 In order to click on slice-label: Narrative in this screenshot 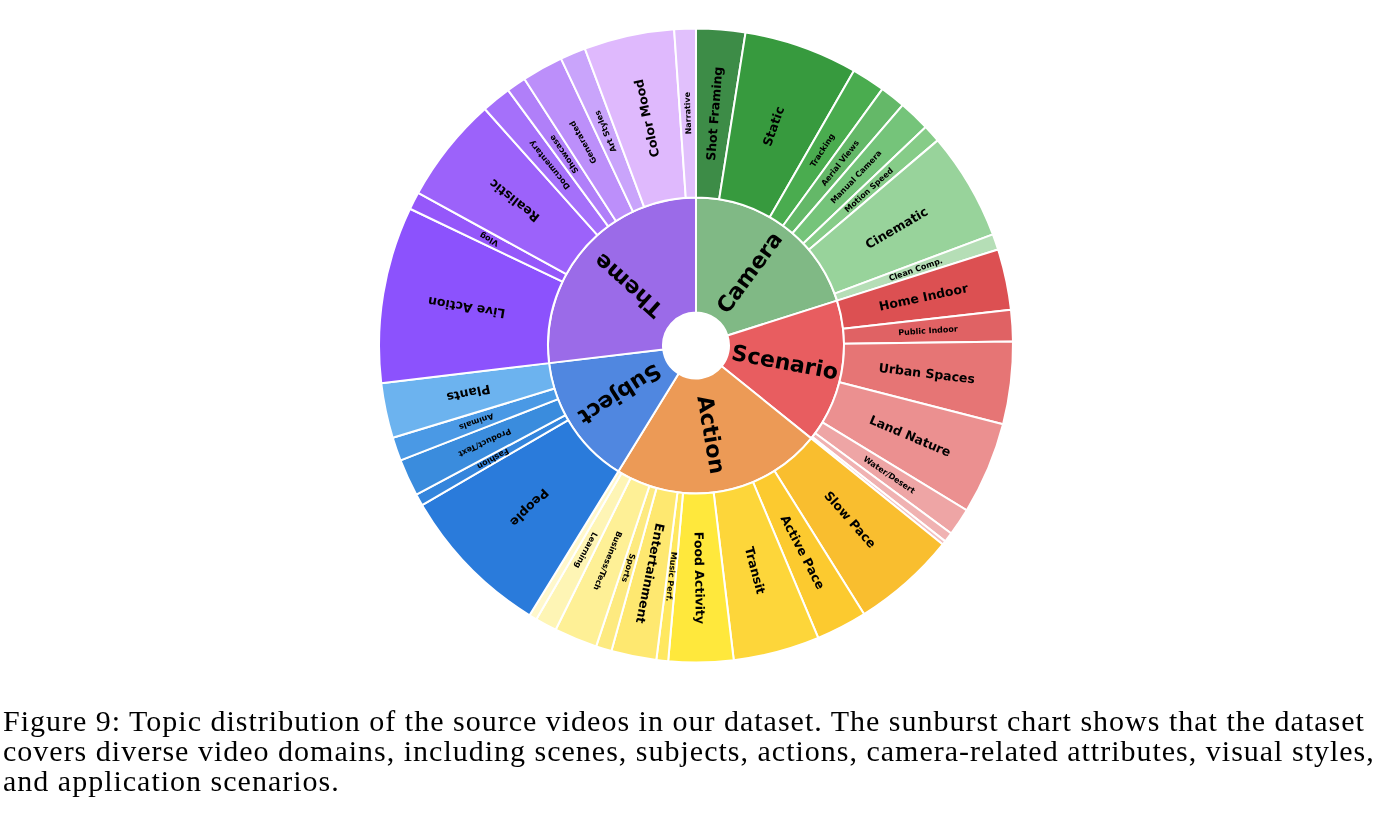, I will do `click(688, 113)`.